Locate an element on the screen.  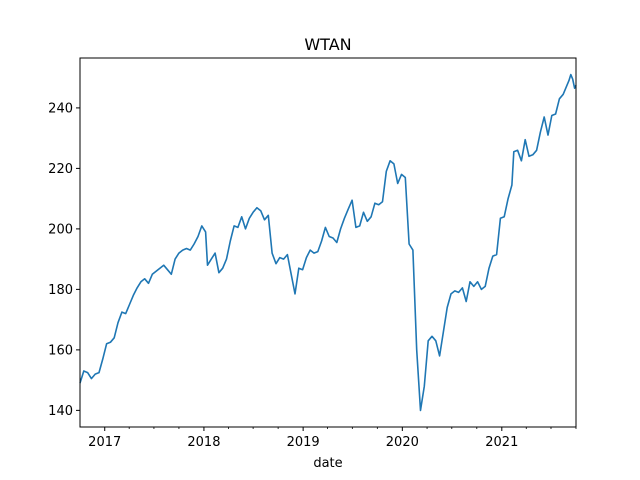
y-tick-label: 180 is located at coordinates (60, 290).